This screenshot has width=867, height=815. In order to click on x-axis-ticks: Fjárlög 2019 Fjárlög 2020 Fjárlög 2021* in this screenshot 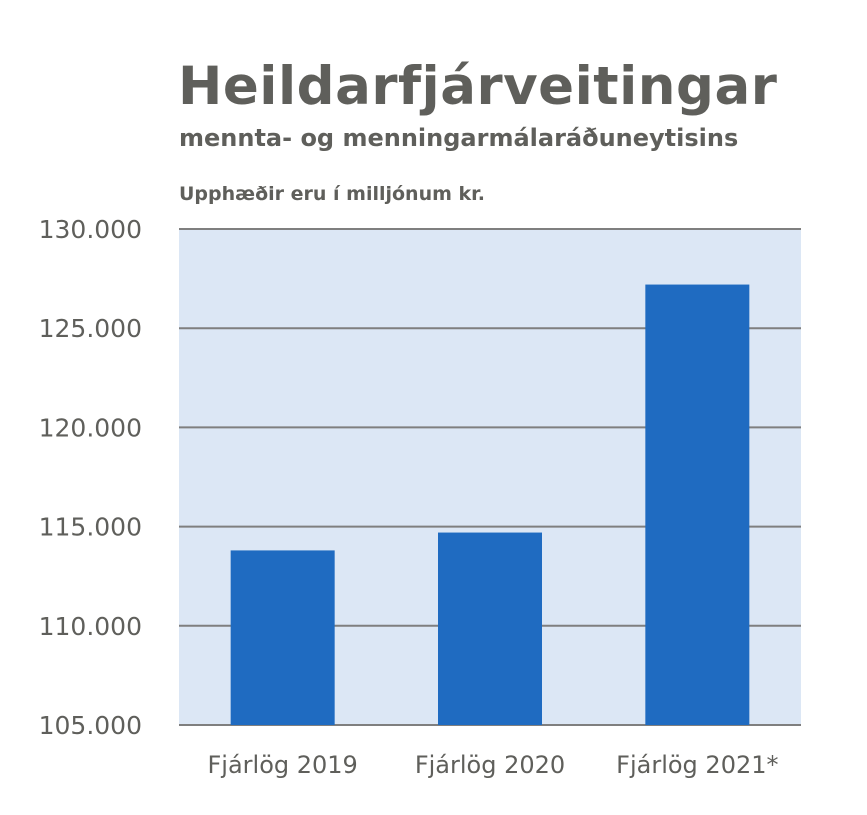, I will do `click(492, 765)`.